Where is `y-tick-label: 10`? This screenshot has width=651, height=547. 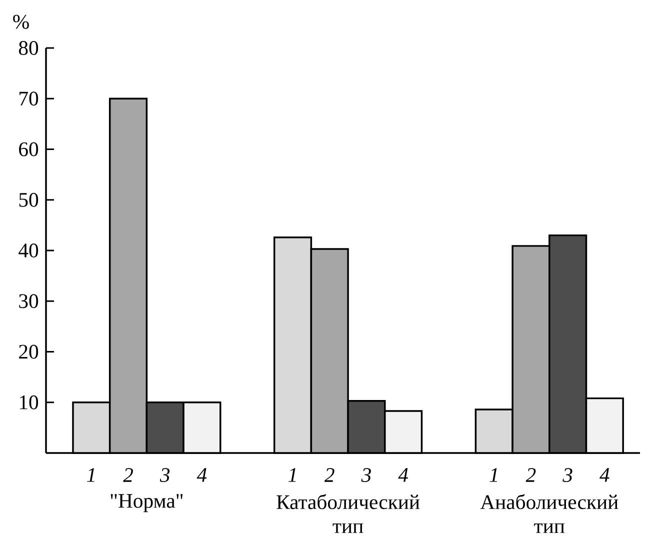 y-tick-label: 10 is located at coordinates (29, 402).